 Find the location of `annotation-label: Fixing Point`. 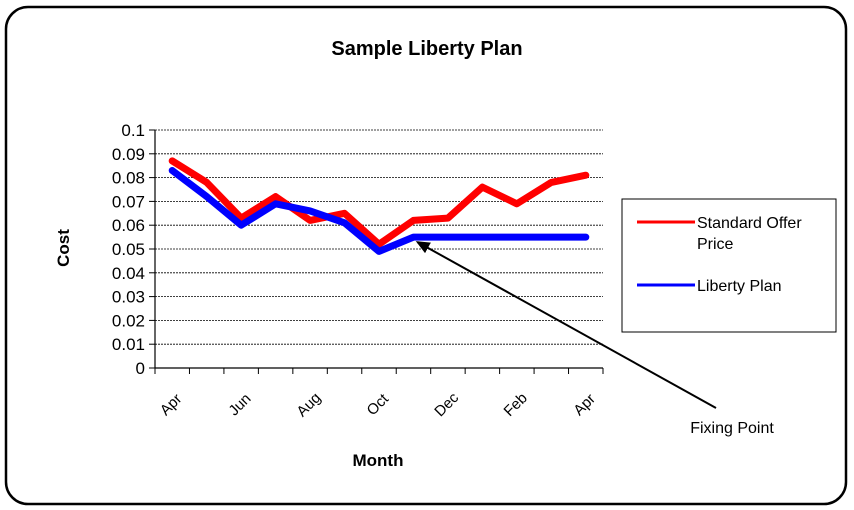

annotation-label: Fixing Point is located at coordinates (732, 428).